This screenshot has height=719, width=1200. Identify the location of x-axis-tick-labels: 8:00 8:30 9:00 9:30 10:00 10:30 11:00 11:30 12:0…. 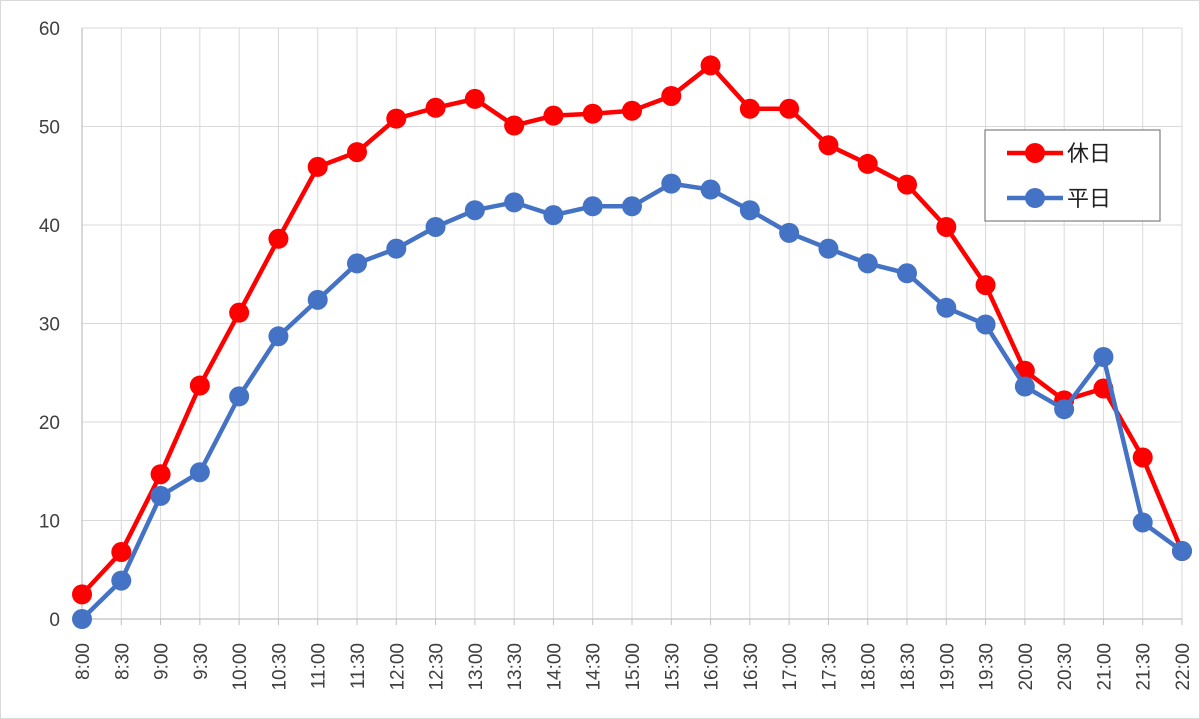
(633, 667).